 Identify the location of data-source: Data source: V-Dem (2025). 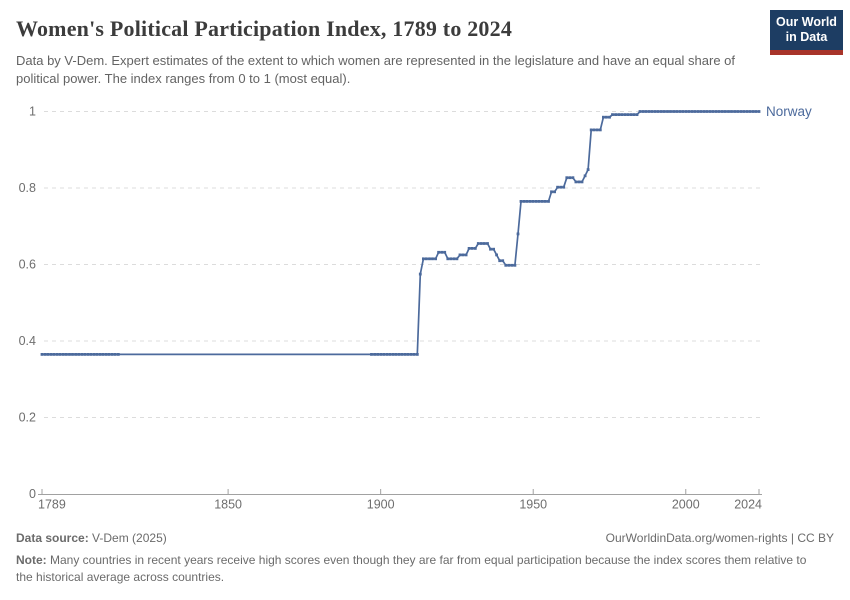
(91, 538).